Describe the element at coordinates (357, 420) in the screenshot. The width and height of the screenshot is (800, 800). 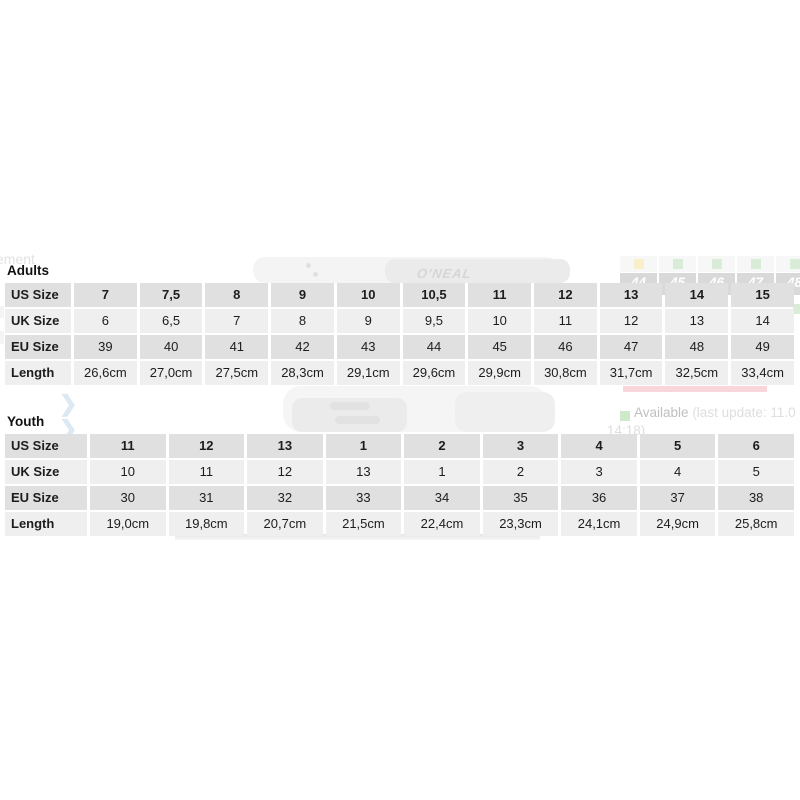
I see `boot-buckle-shape` at that location.